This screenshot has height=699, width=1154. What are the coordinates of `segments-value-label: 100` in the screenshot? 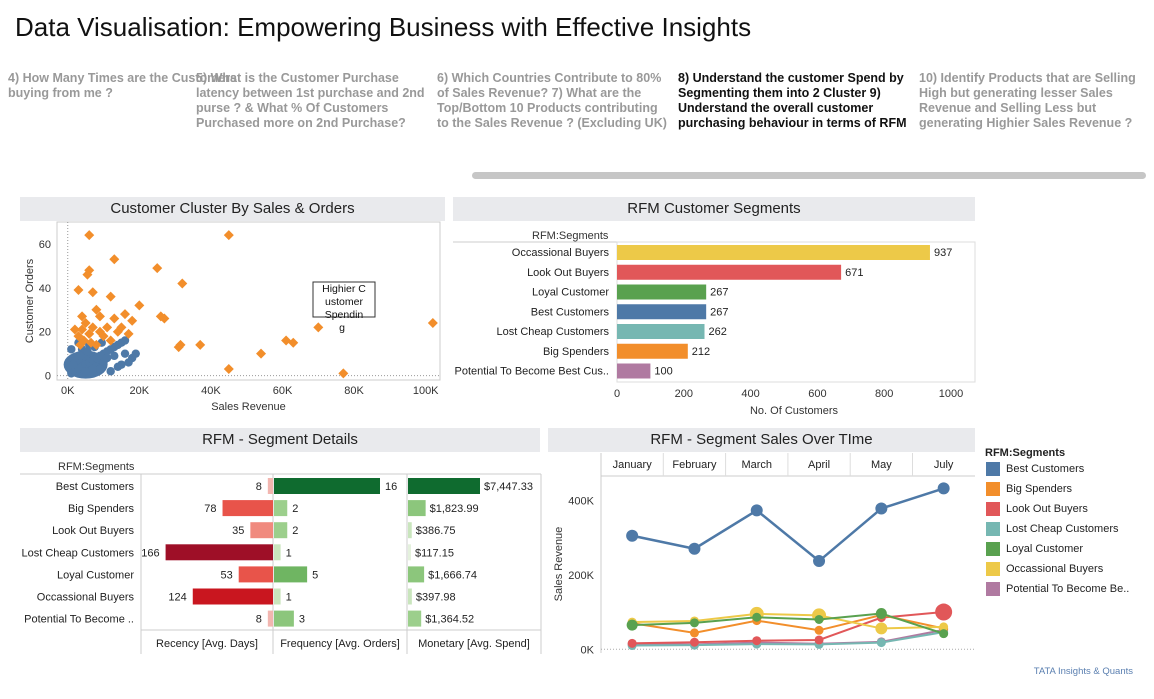 It's located at (663, 372).